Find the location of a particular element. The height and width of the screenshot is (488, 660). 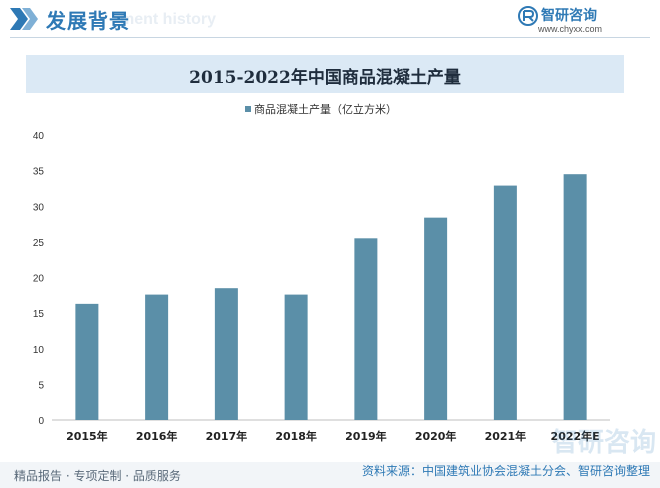

y-tick-label: 35 is located at coordinates (39, 172).